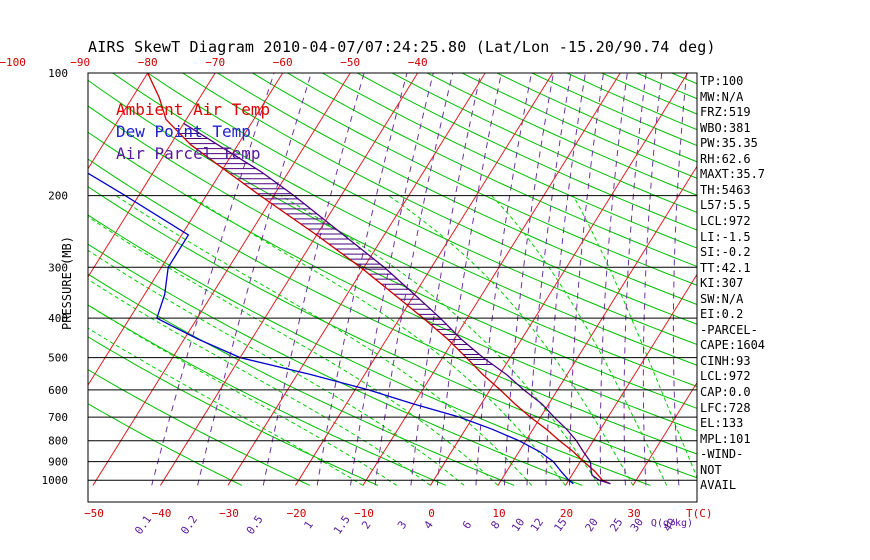 The height and width of the screenshot is (560, 870). What do you see at coordinates (722, 314) in the screenshot?
I see `index-line: EI:0.2` at bounding box center [722, 314].